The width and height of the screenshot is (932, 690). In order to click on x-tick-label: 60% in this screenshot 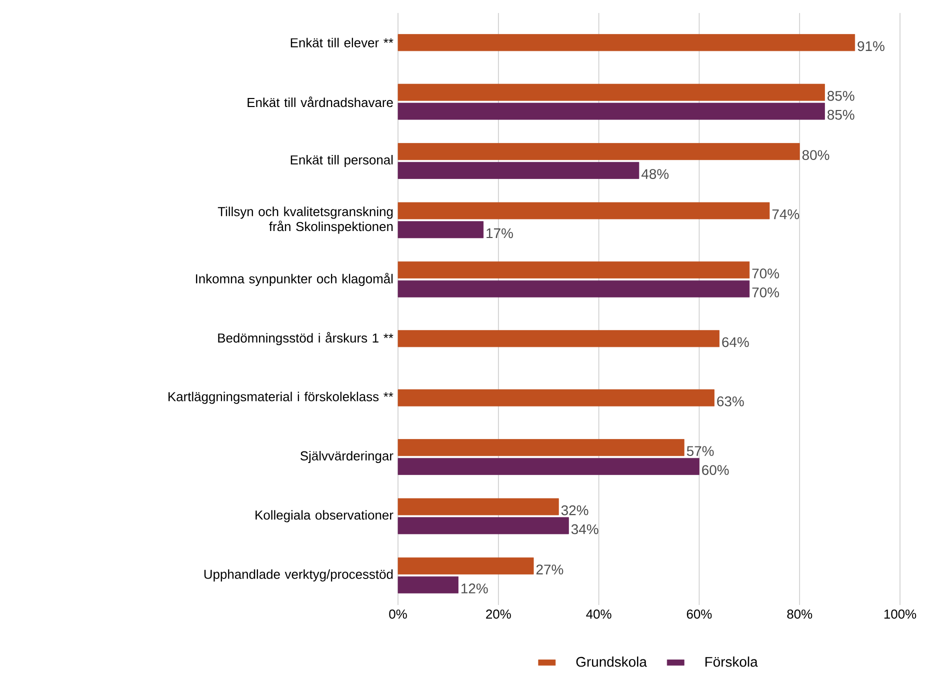, I will do `click(699, 614)`.